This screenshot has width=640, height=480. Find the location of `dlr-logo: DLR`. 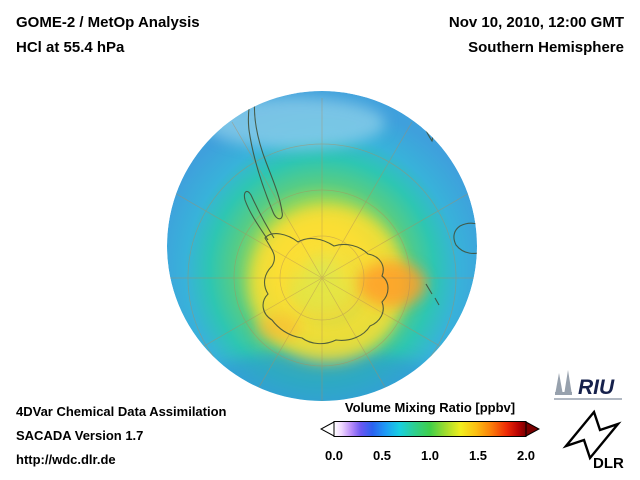

dlr-logo: DLR is located at coordinates (592, 440).